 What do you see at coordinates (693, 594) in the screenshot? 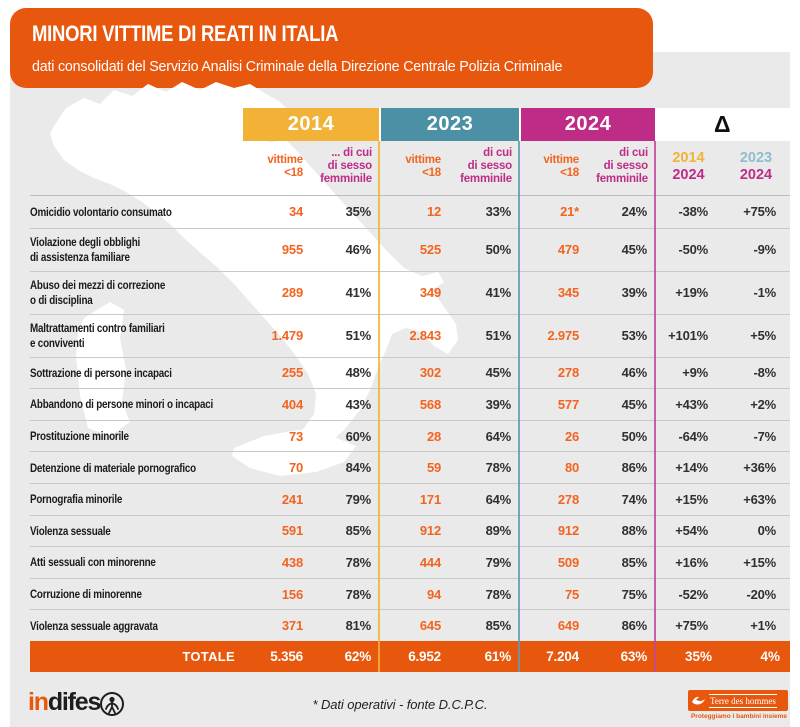
I see `cell-delta-2014-2024: -52%` at bounding box center [693, 594].